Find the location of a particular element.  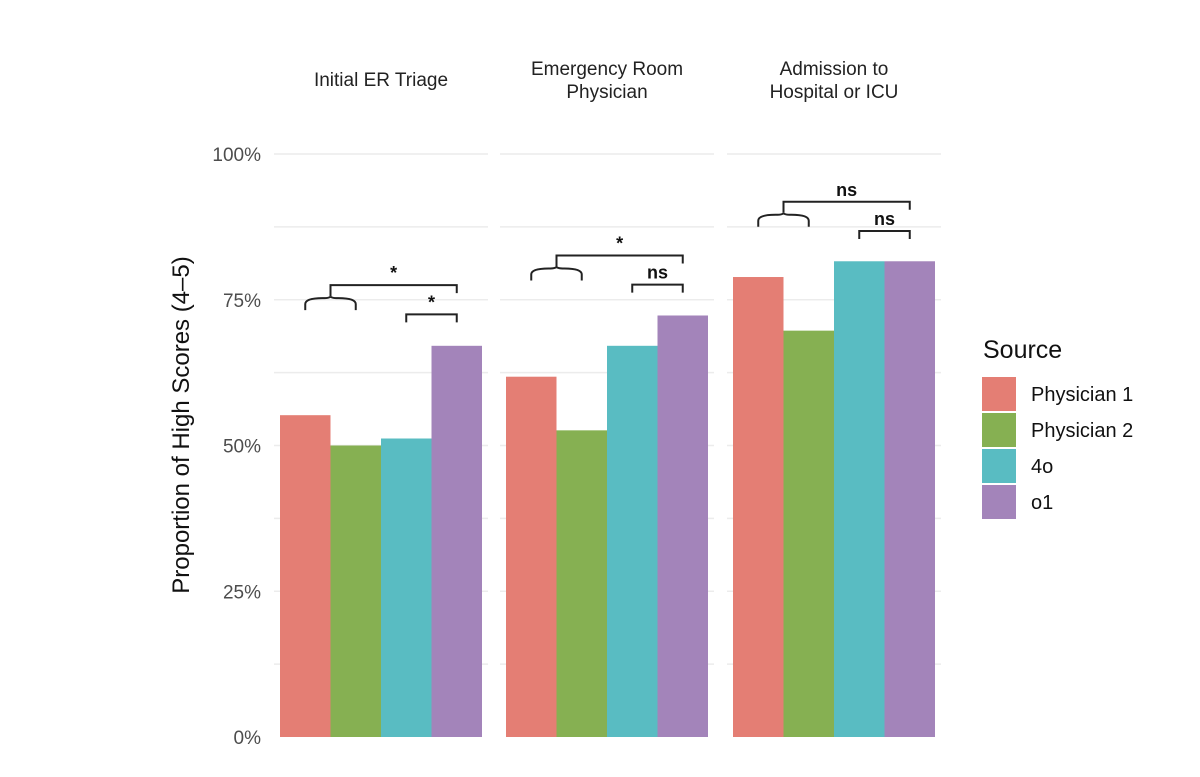

legend-entry-label: Physician 2 is located at coordinates (1082, 431).